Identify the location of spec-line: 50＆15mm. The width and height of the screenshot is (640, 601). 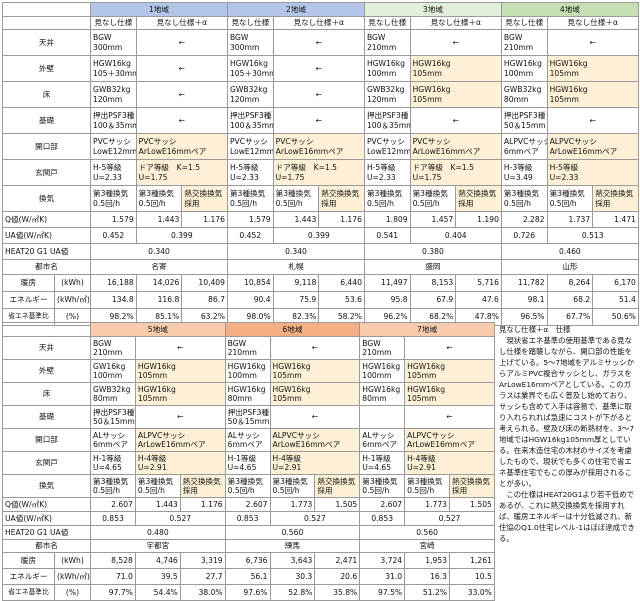
(114, 421).